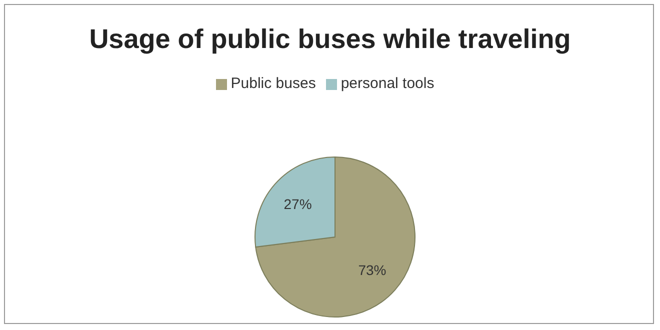 This screenshot has height=330, width=660. What do you see at coordinates (330, 39) in the screenshot?
I see `chart-title: Usage of public buses while traveling` at bounding box center [330, 39].